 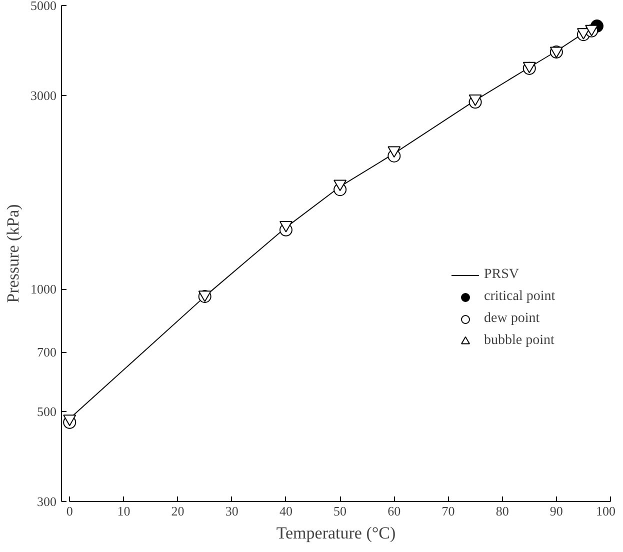 What do you see at coordinates (502, 511) in the screenshot?
I see `x-tick-label: 80` at bounding box center [502, 511].